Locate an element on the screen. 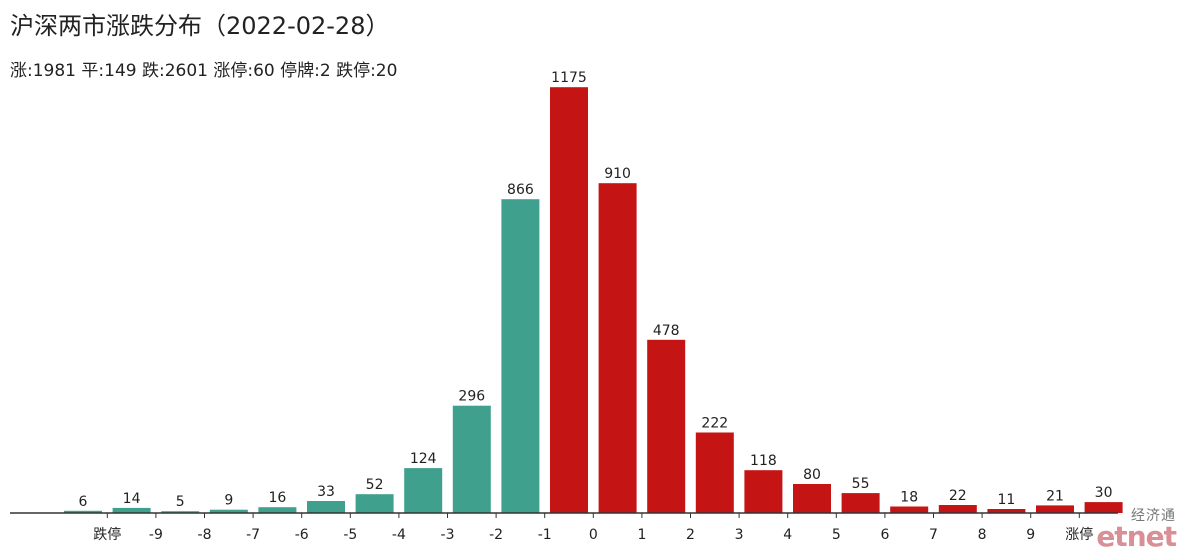 This screenshot has width=1182, height=553. x-tick-label: -1 is located at coordinates (545, 535).